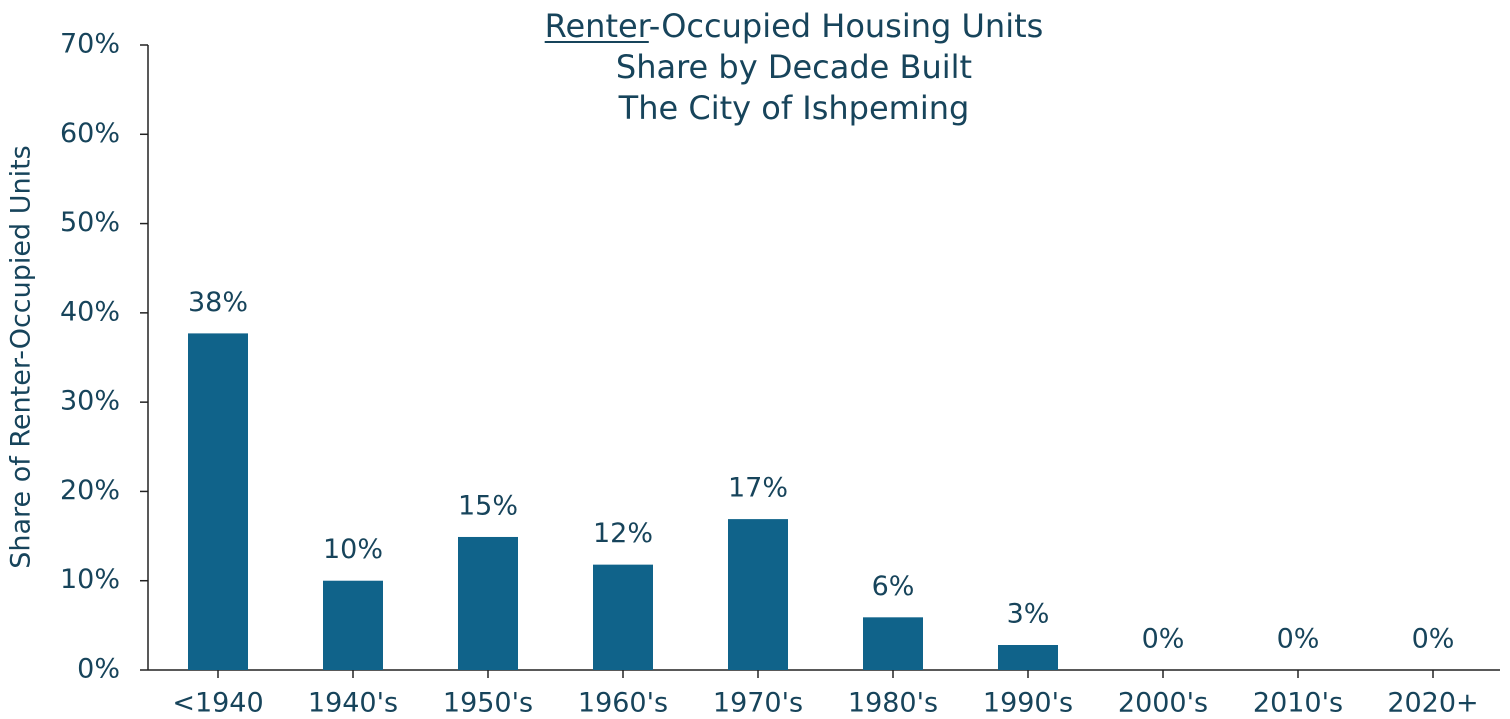 Image resolution: width=1510 pixels, height=719 pixels. Describe the element at coordinates (90, 133) in the screenshot. I see `y-tick-label: 60%` at that location.